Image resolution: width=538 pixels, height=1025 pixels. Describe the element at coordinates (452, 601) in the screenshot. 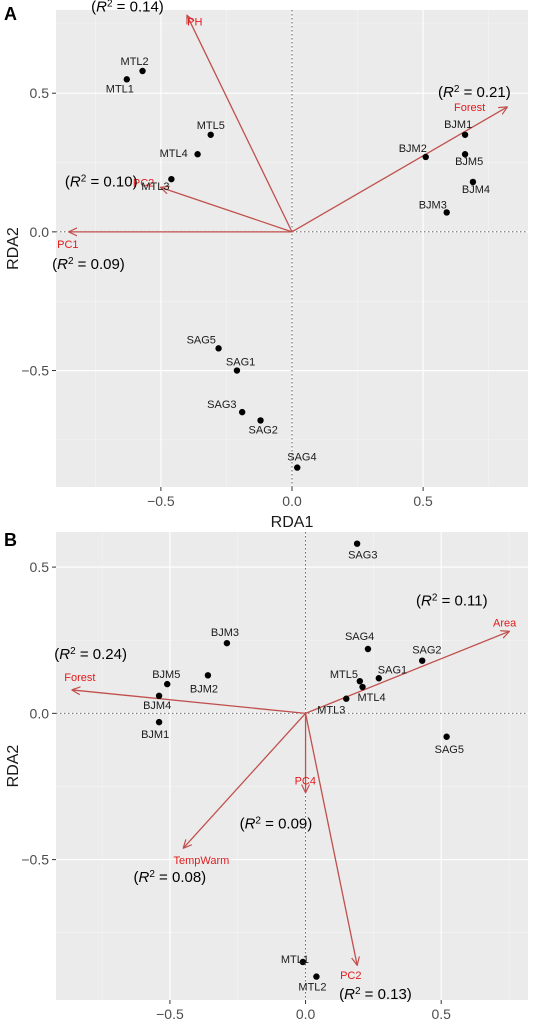

I see `r-squared-annotation: (R2 = 0.11)` at that location.